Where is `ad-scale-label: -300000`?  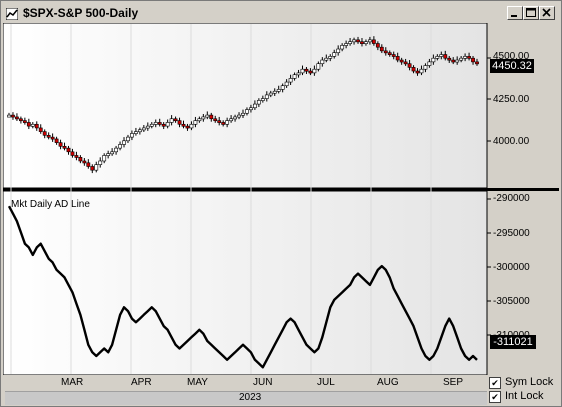 ad-scale-label: -300000 is located at coordinates (511, 267).